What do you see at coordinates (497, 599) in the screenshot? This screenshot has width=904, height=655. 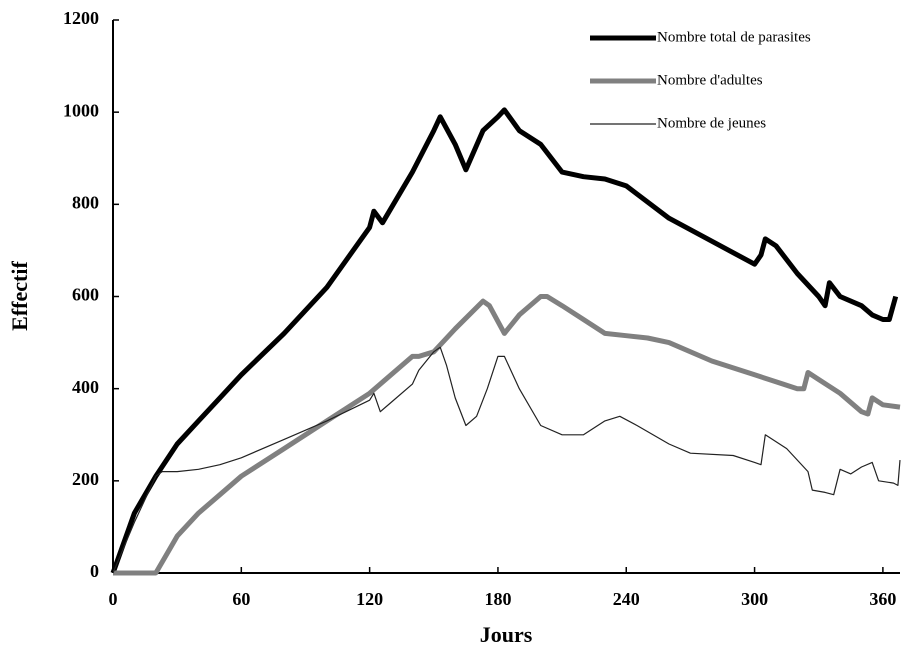 I see `x-tick-label: 180` at bounding box center [497, 599].